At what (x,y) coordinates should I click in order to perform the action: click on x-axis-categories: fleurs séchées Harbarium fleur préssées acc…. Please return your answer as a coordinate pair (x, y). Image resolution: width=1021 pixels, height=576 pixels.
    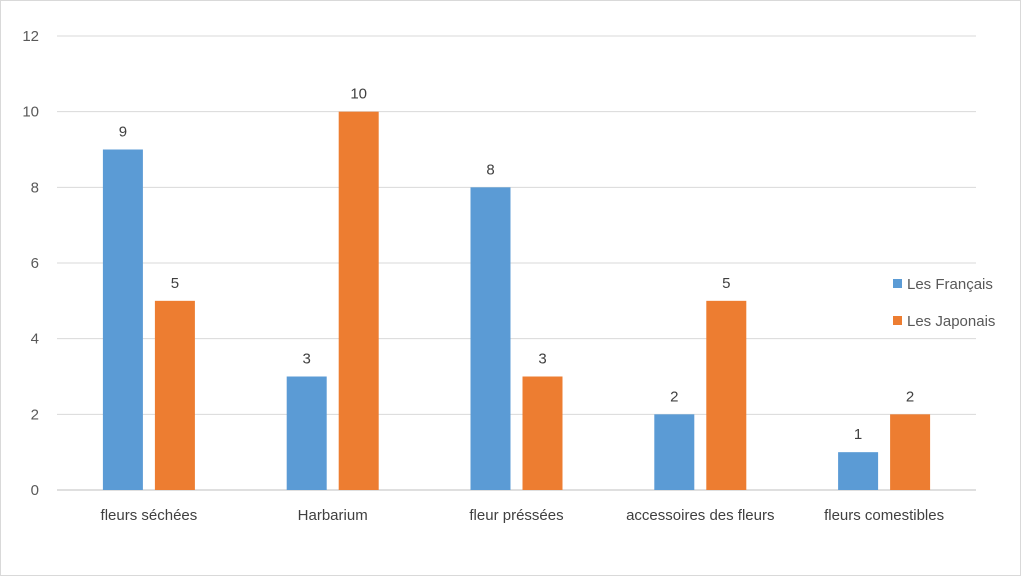
    Looking at the image, I should click on (523, 515).